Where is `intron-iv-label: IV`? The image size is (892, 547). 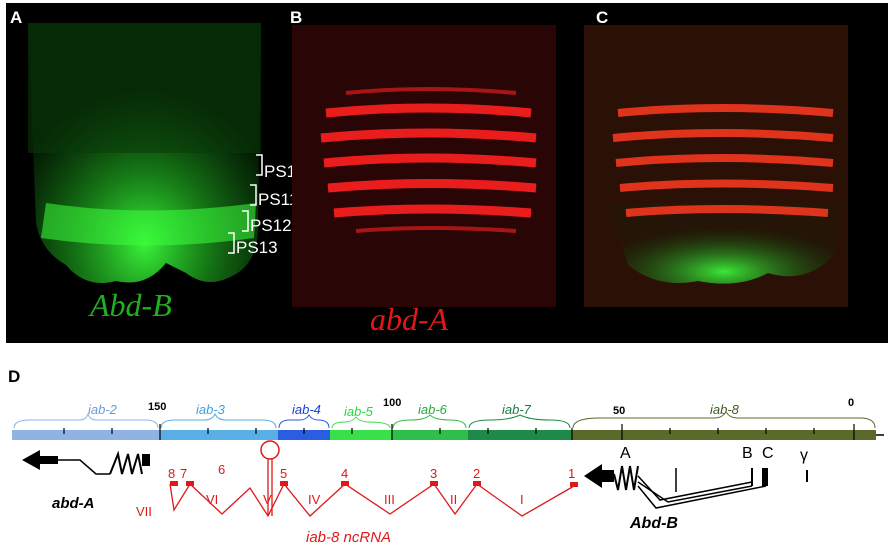
intron-iv-label: IV is located at coordinates (314, 499).